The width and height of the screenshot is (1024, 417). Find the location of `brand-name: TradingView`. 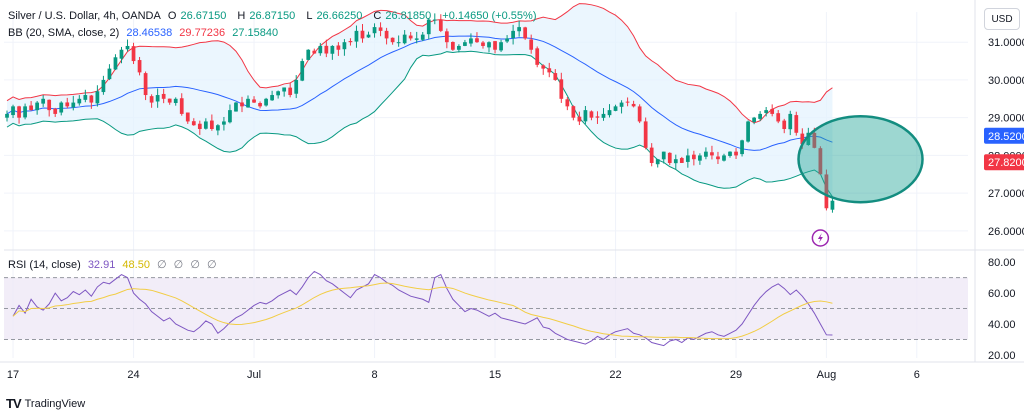

brand-name: TradingView is located at coordinates (55, 403).